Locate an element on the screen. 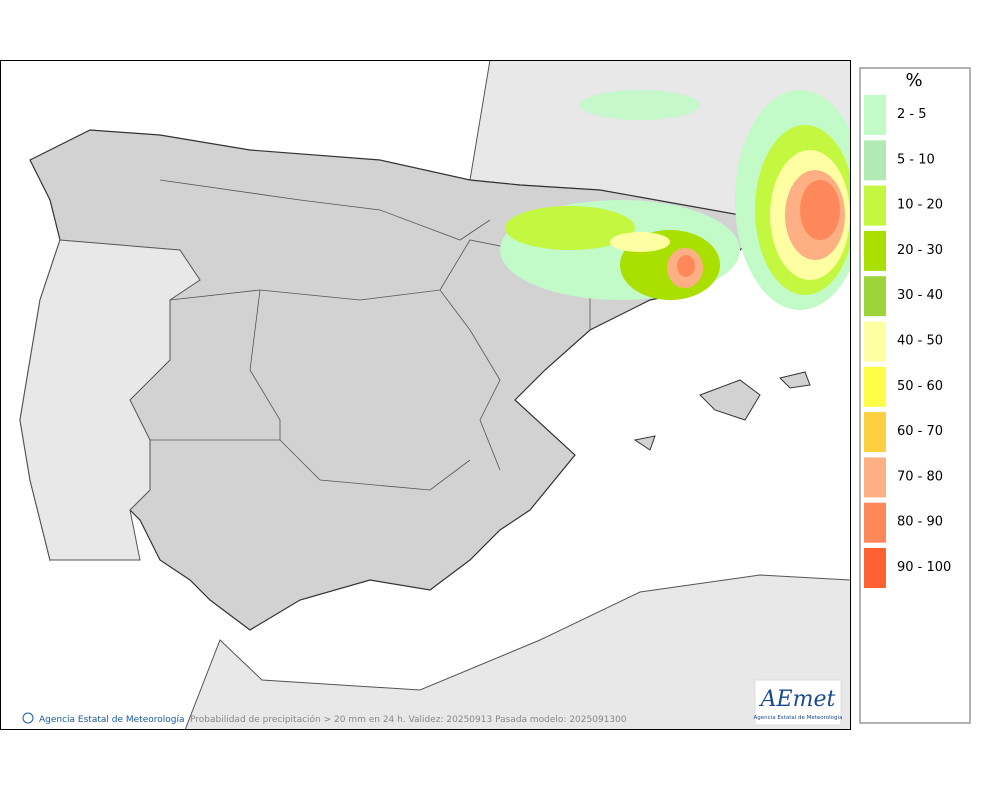 The width and height of the screenshot is (1000, 790). legend-label: 5 - 10 is located at coordinates (916, 159).